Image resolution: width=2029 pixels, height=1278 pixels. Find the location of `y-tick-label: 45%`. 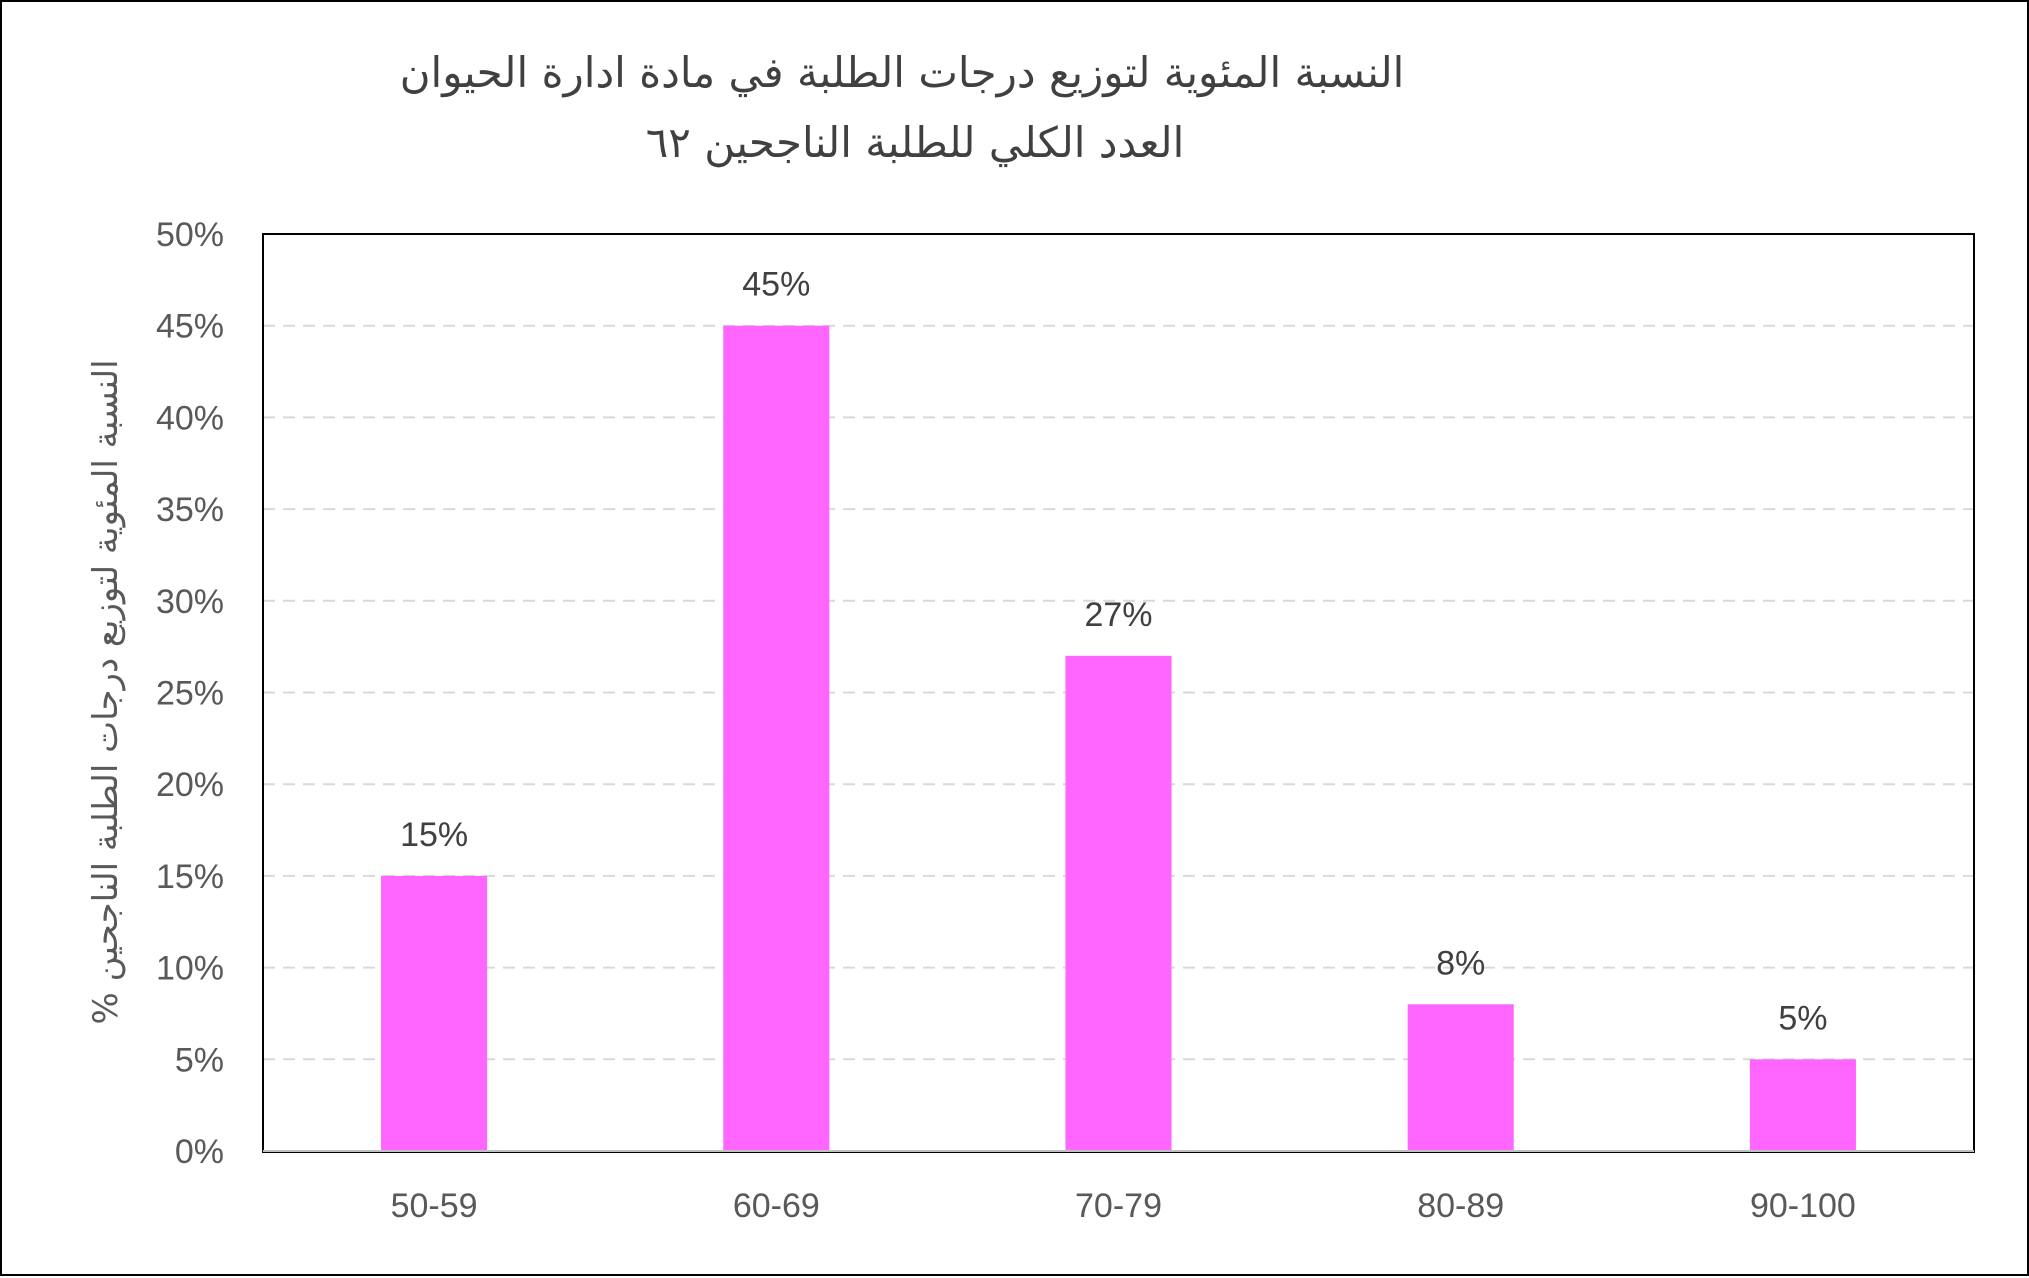

y-tick-label: 45% is located at coordinates (190, 327).